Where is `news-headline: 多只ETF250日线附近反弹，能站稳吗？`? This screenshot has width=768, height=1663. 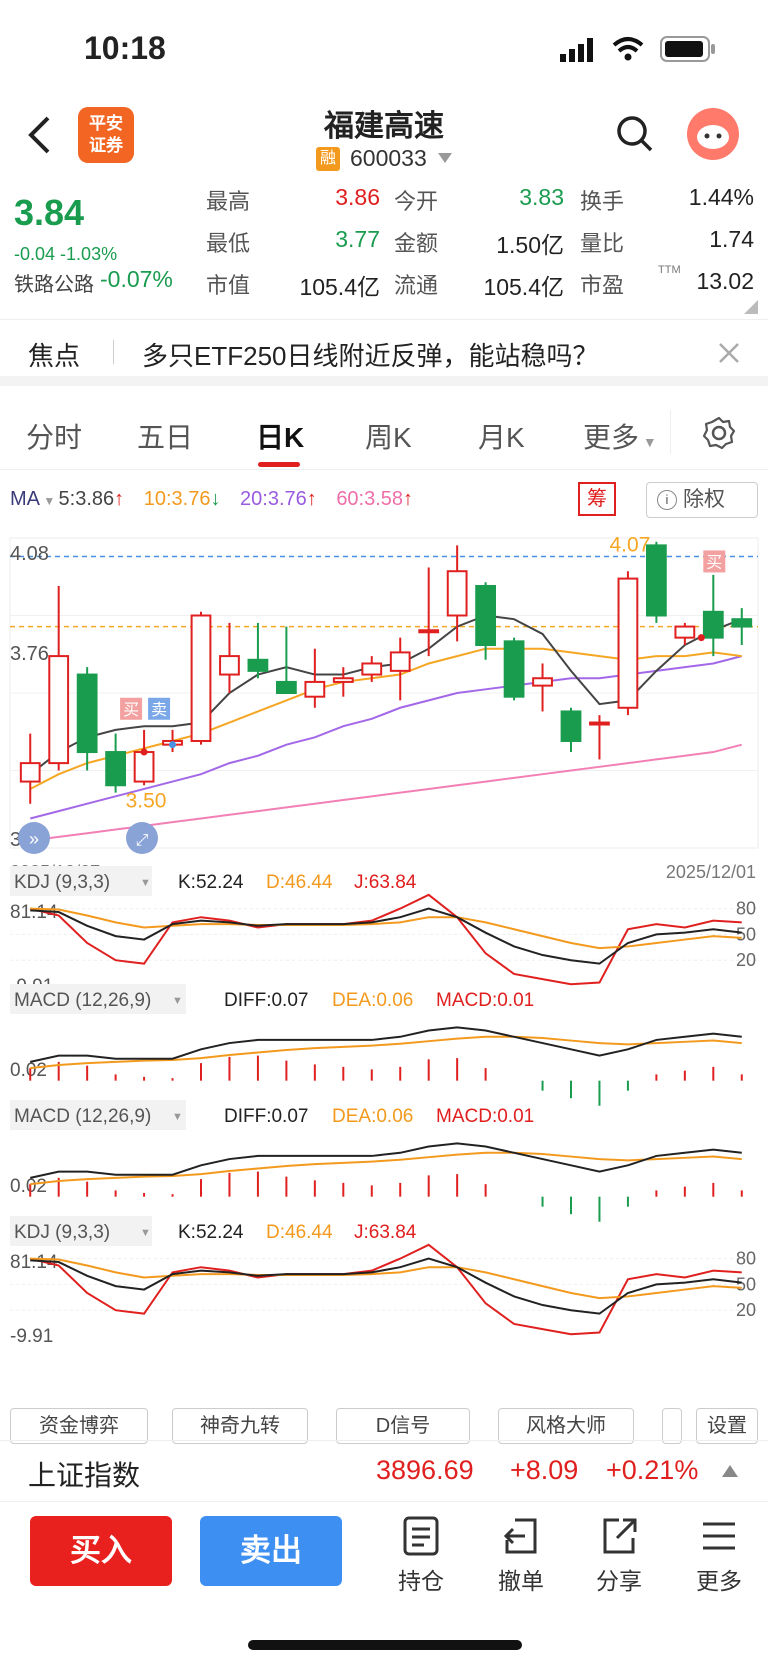
news-headline: 多只ETF250日线附近反弹，能站稳吗？ is located at coordinates (370, 356).